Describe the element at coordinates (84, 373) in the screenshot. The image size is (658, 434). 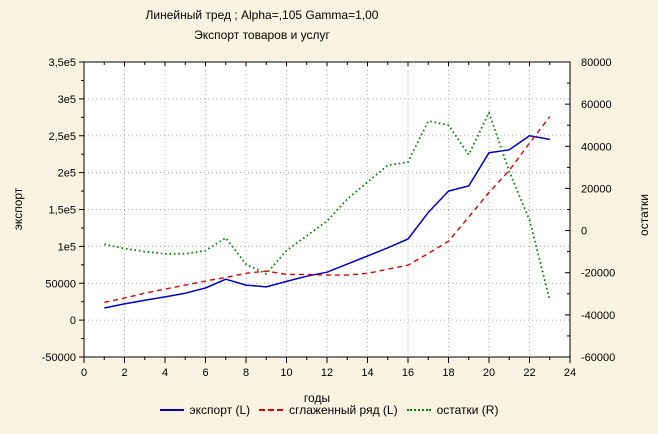
I see `x-tick-label: 0` at that location.